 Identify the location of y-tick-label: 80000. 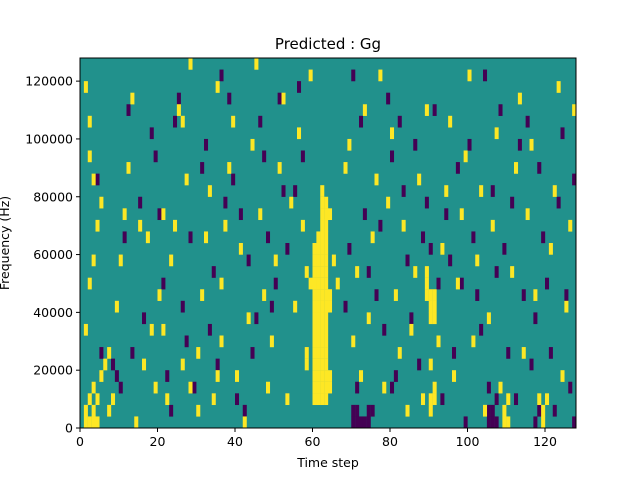
(53, 196).